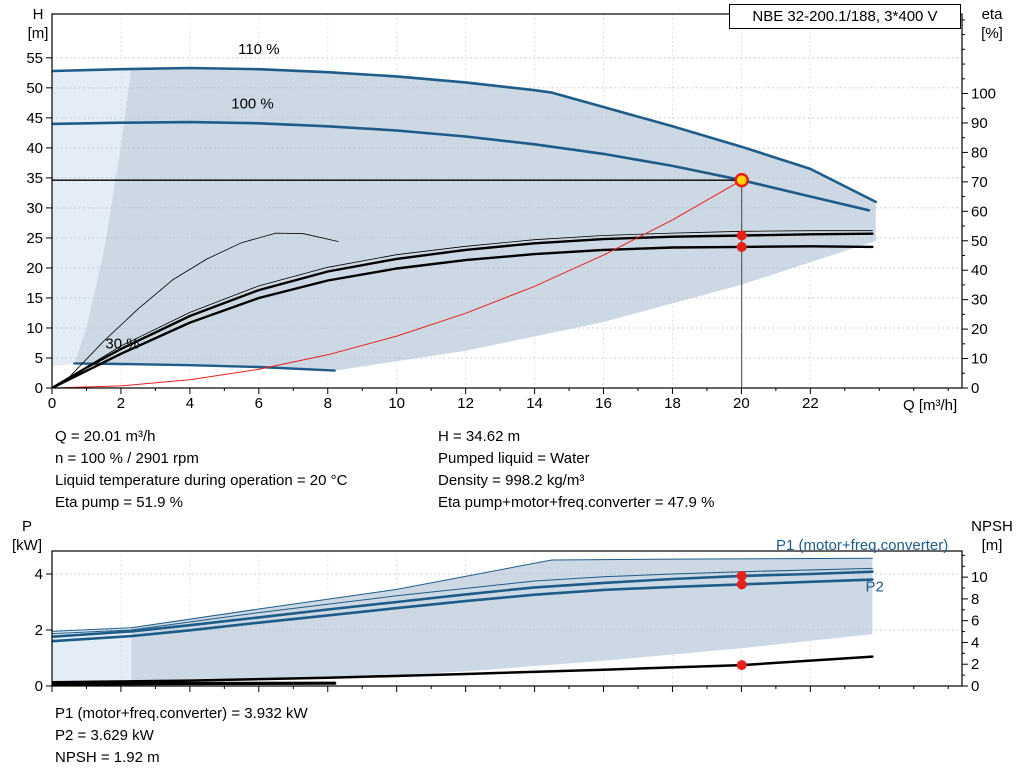  Describe the element at coordinates (122, 343) in the screenshot. I see `curve-label: 30 %` at that location.